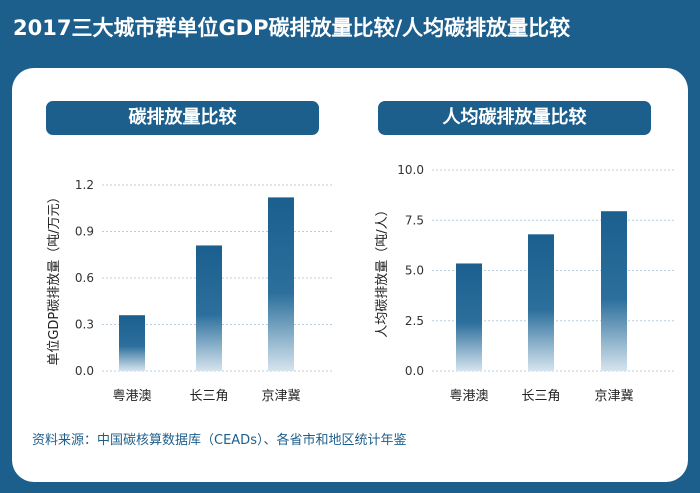 The width and height of the screenshot is (700, 493). What do you see at coordinates (414, 220) in the screenshot?
I see `y-tick-label: 7.5` at bounding box center [414, 220].